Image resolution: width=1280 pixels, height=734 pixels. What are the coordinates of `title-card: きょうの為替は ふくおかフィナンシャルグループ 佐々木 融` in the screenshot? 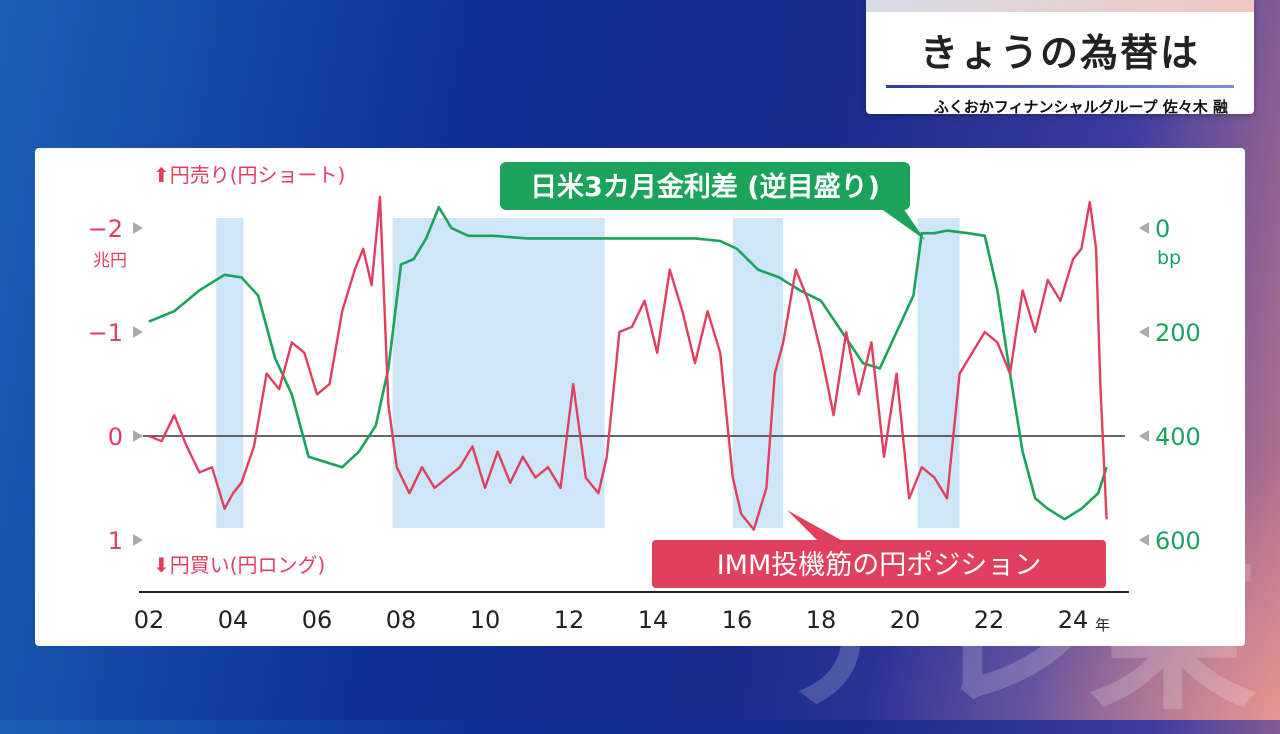 It's located at (1060, 58).